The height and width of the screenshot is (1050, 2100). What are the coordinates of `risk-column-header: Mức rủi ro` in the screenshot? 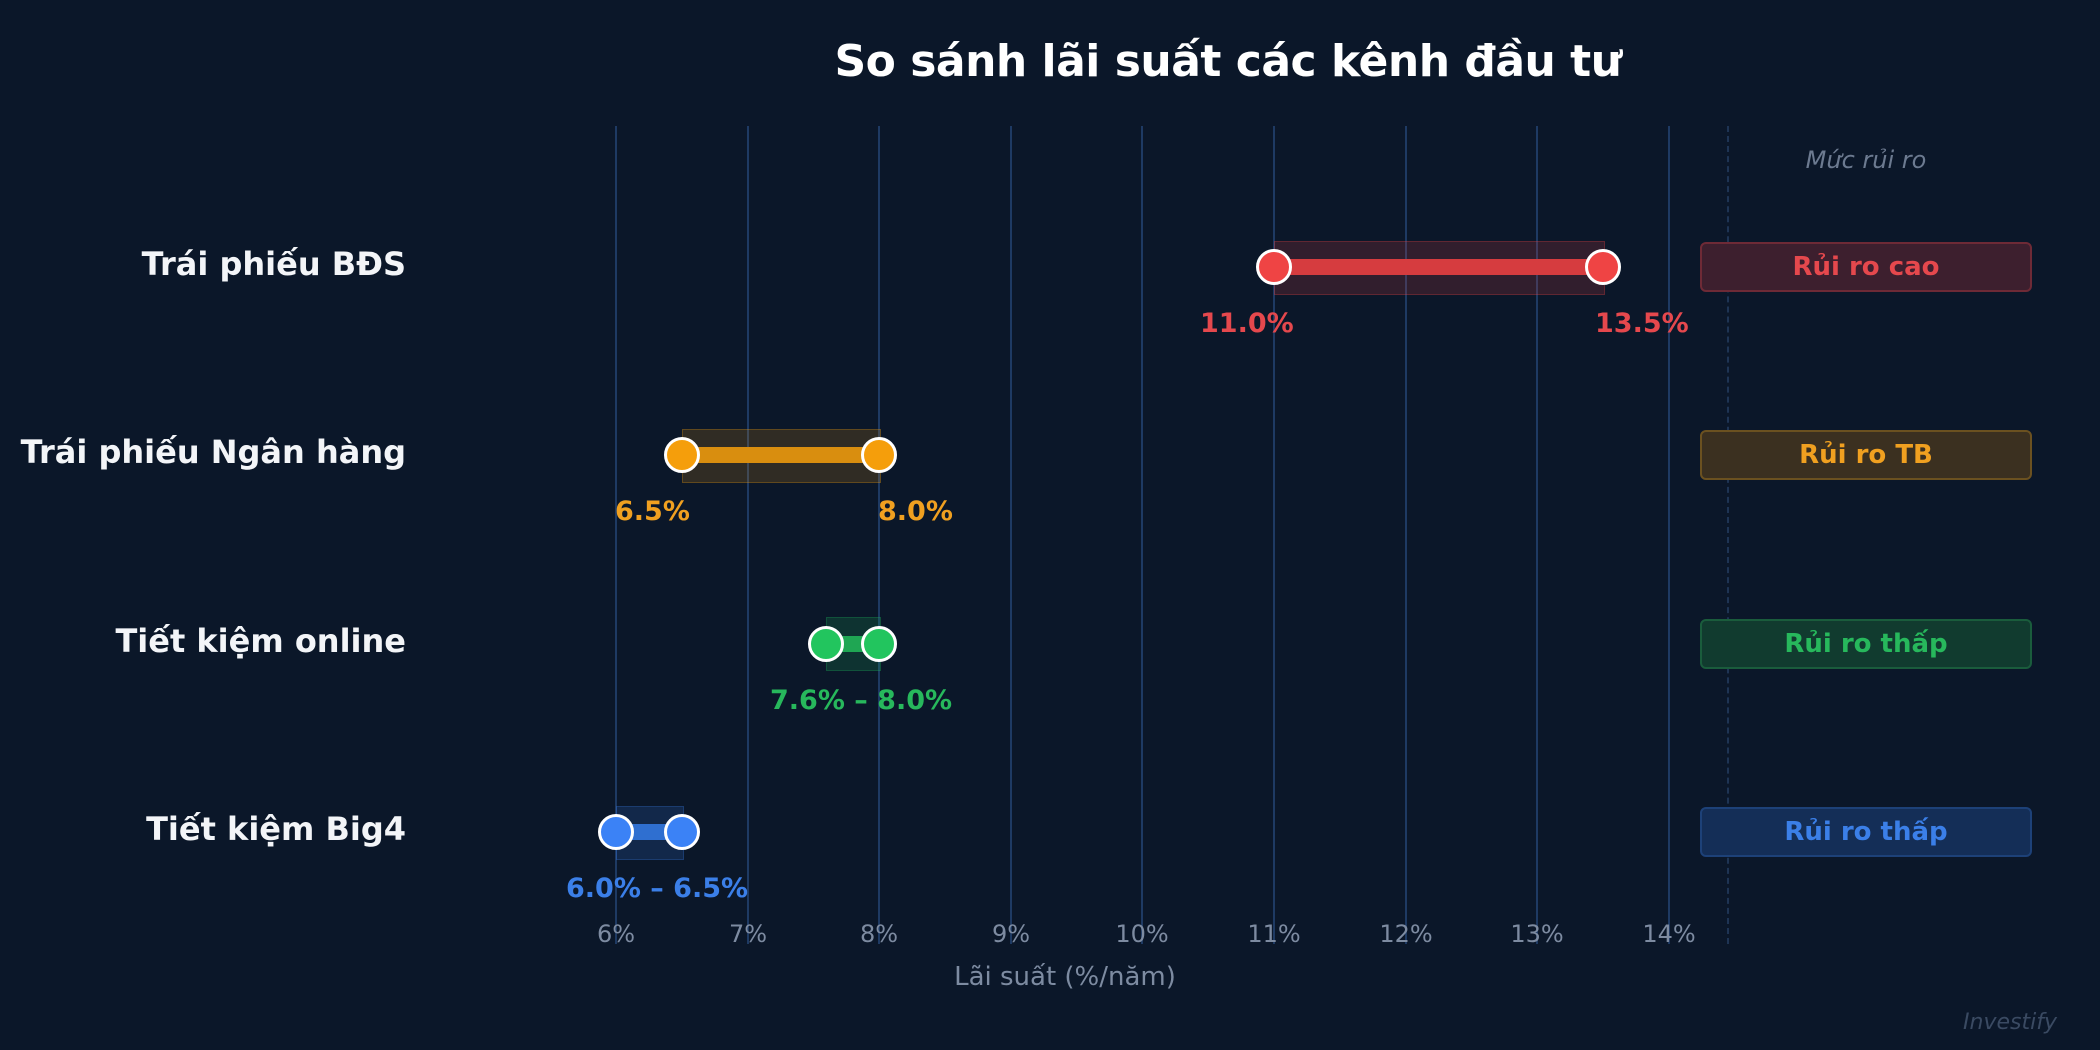 It's located at (1866, 160).